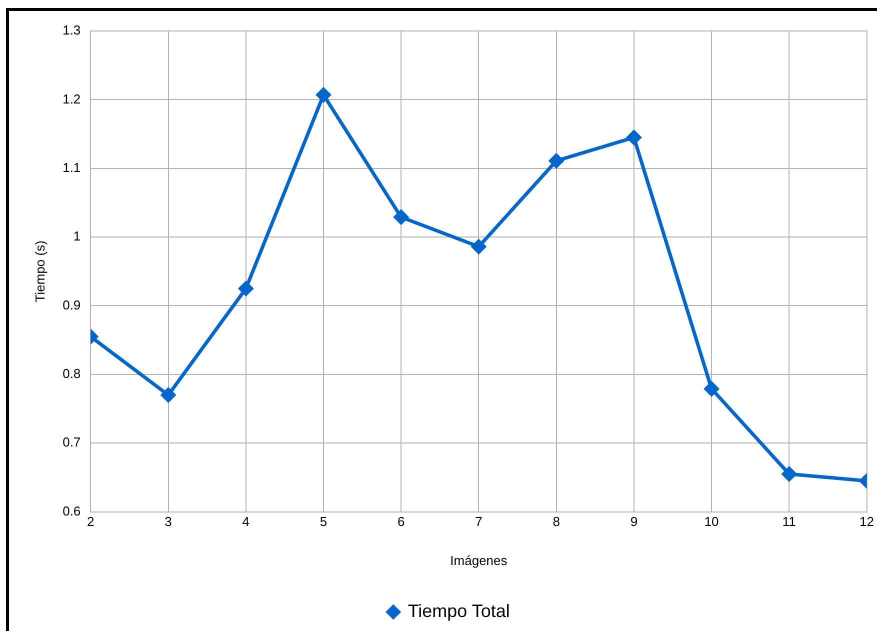 The height and width of the screenshot is (634, 880). What do you see at coordinates (711, 522) in the screenshot?
I see `x-tick-label: 10` at bounding box center [711, 522].